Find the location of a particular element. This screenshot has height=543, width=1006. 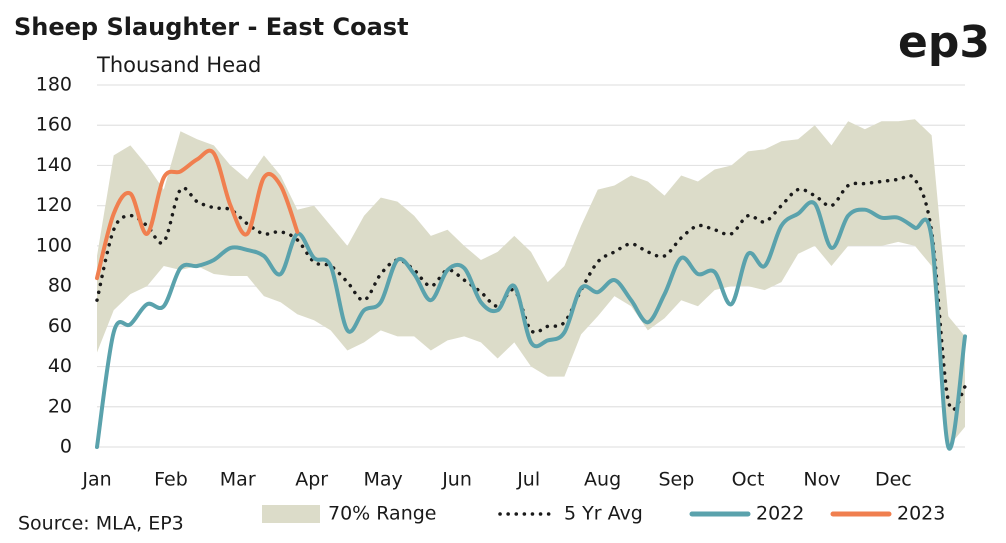

legend-label: 5 Yr Avg is located at coordinates (603, 514).